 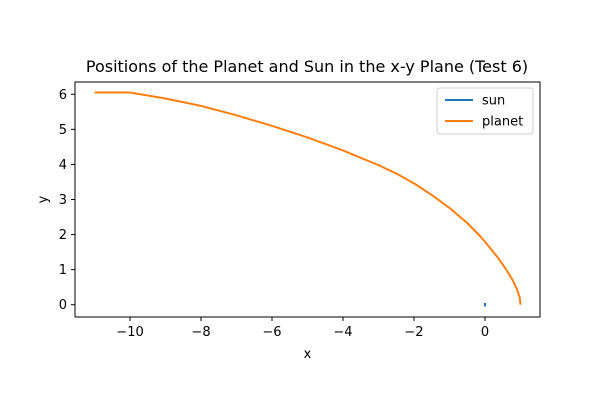 What do you see at coordinates (342, 332) in the screenshot?
I see `x-tick-label: −4` at bounding box center [342, 332].